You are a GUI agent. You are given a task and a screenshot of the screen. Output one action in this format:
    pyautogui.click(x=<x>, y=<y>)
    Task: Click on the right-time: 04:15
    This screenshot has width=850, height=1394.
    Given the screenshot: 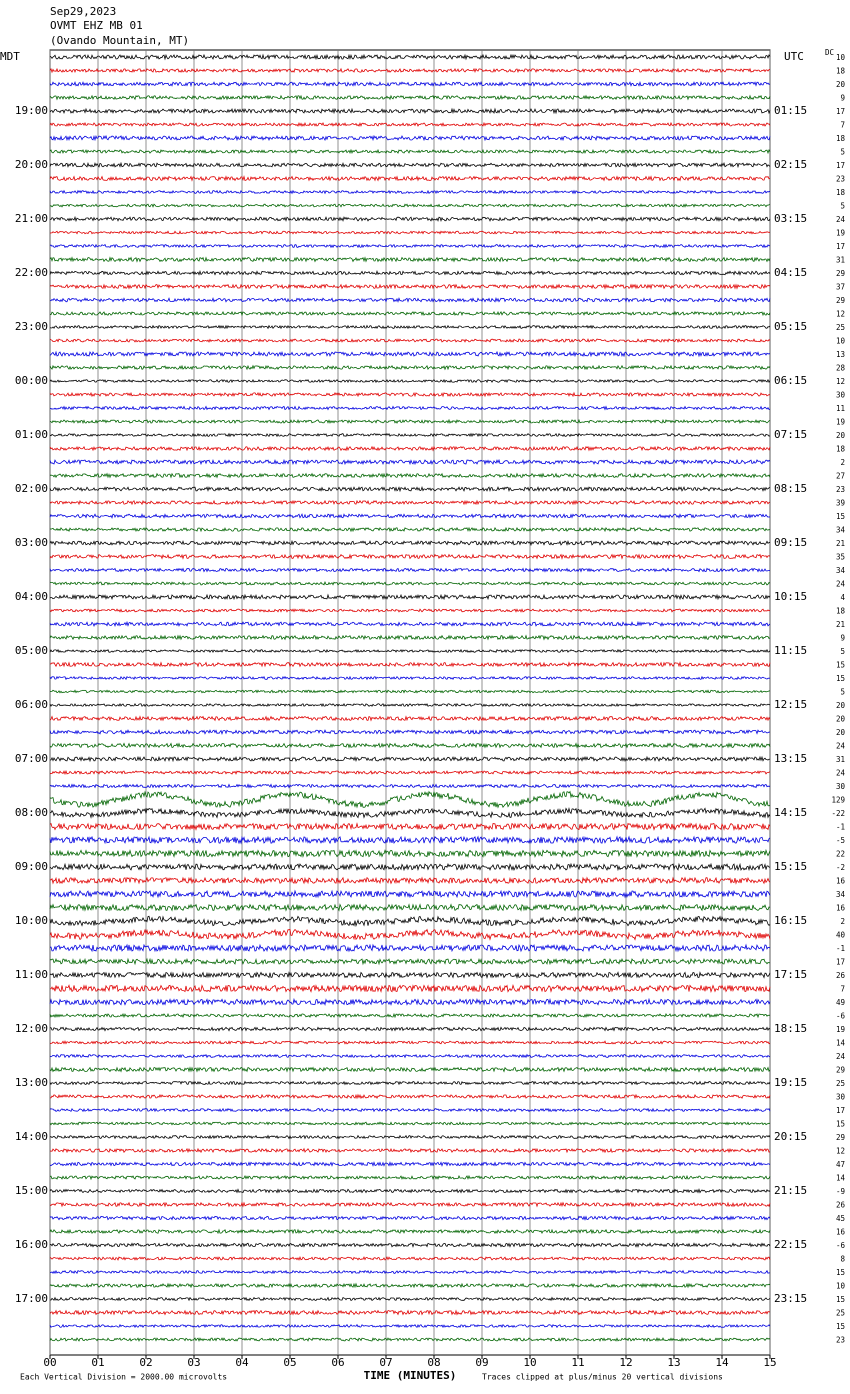 What is the action you would take?
    pyautogui.click(x=790, y=272)
    